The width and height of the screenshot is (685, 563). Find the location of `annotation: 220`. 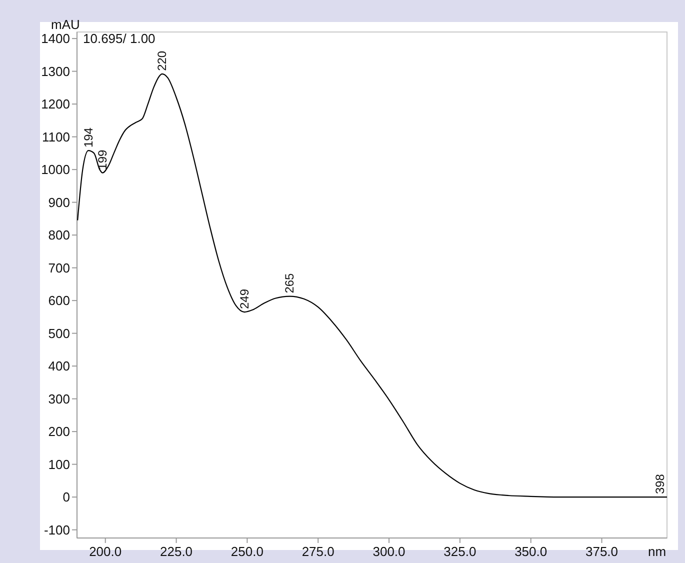

annotation: 220 is located at coordinates (162, 60).